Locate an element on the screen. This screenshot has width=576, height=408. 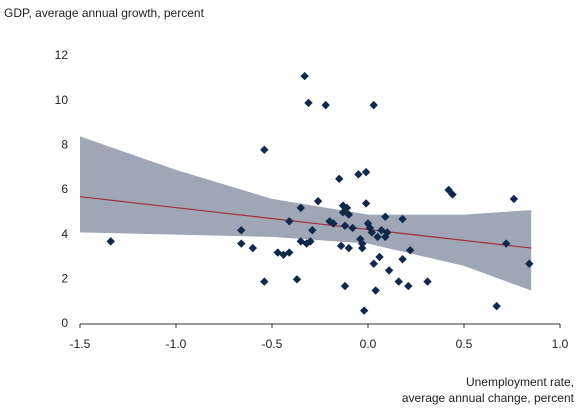
y-tick-label: 6 is located at coordinates (64, 189).